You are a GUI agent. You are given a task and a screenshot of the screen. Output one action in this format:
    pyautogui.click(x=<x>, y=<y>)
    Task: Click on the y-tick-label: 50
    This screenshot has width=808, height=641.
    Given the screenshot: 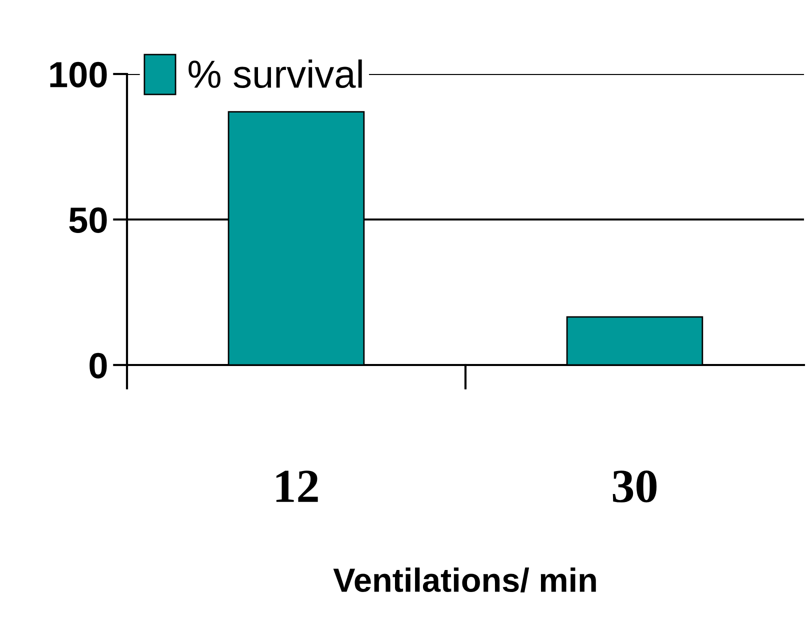 What is the action you would take?
    pyautogui.click(x=88, y=220)
    